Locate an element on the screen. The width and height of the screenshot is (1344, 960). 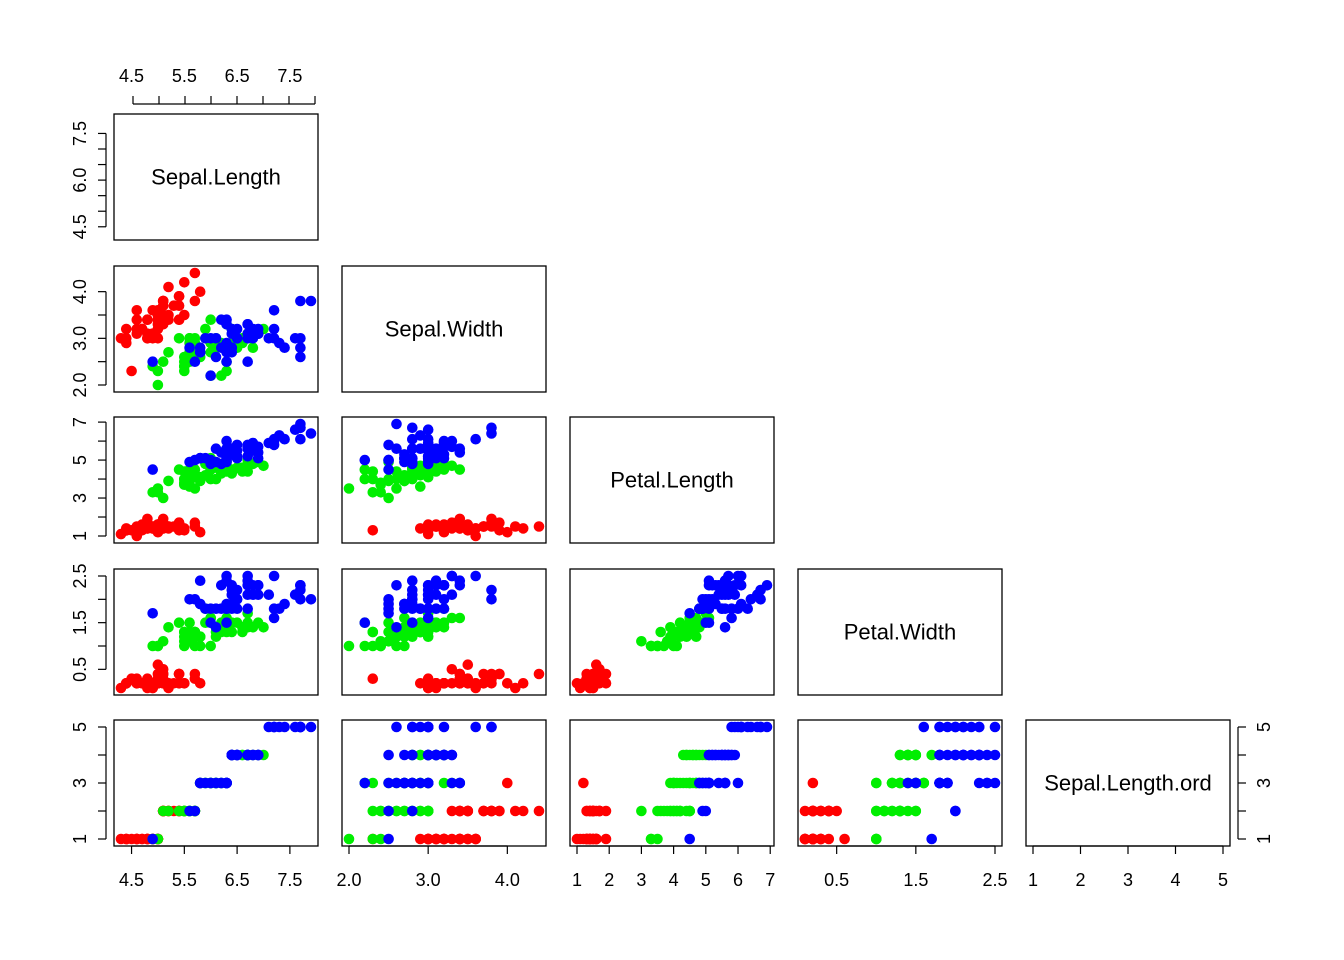
left-tick-label: 3 is located at coordinates (80, 498).